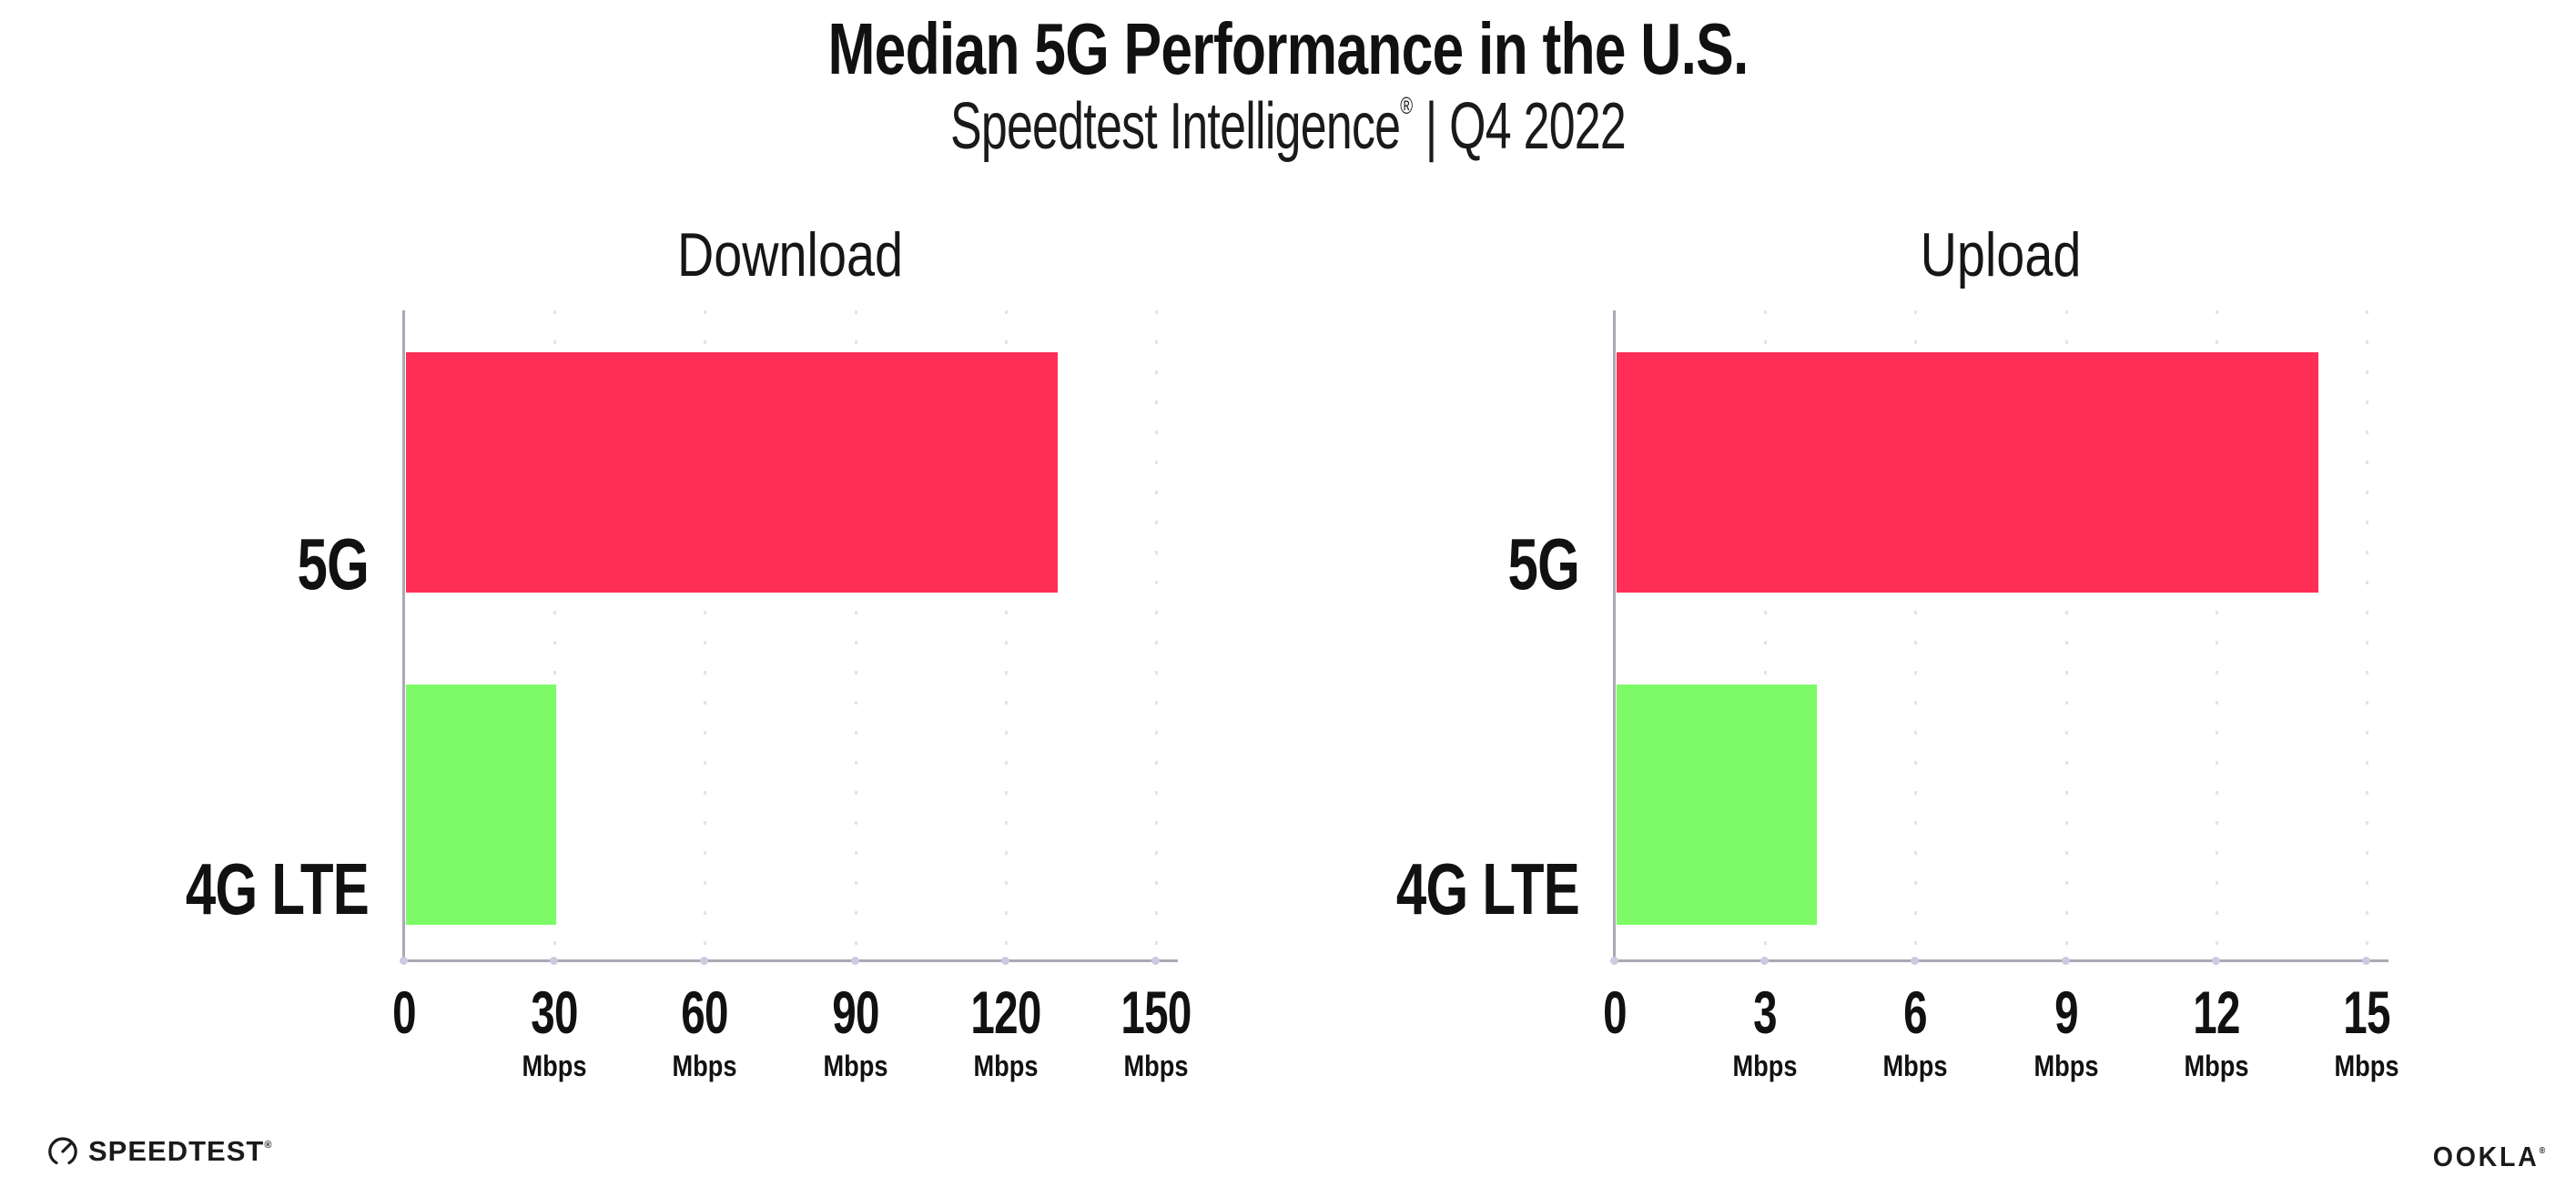 The image size is (2576, 1197). I want to click on x-tick-label: 90, so click(855, 1012).